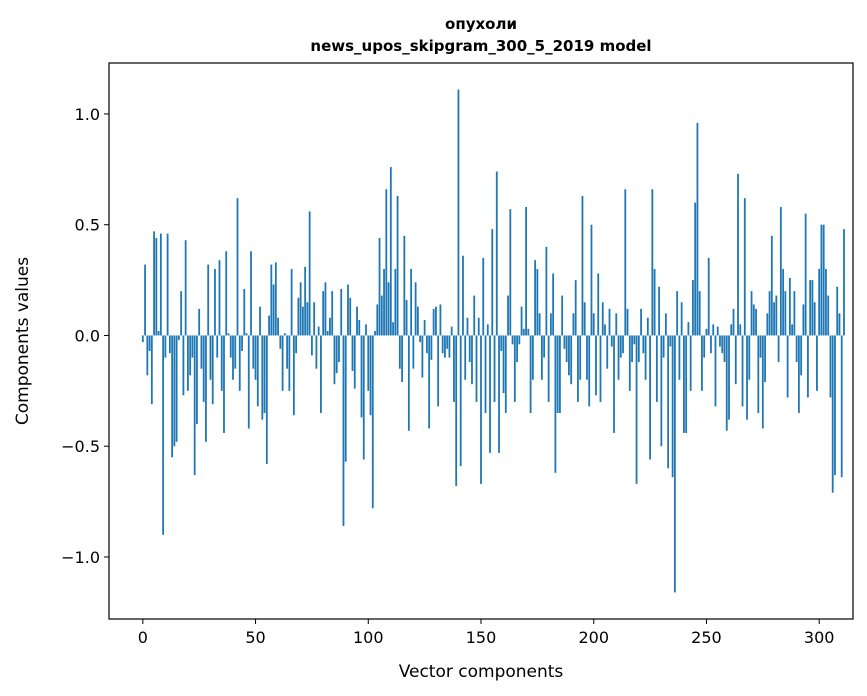 This screenshot has width=867, height=696. I want to click on chart-title-line-2: news_upos_skipgram_300_5_2019 model, so click(480, 46).